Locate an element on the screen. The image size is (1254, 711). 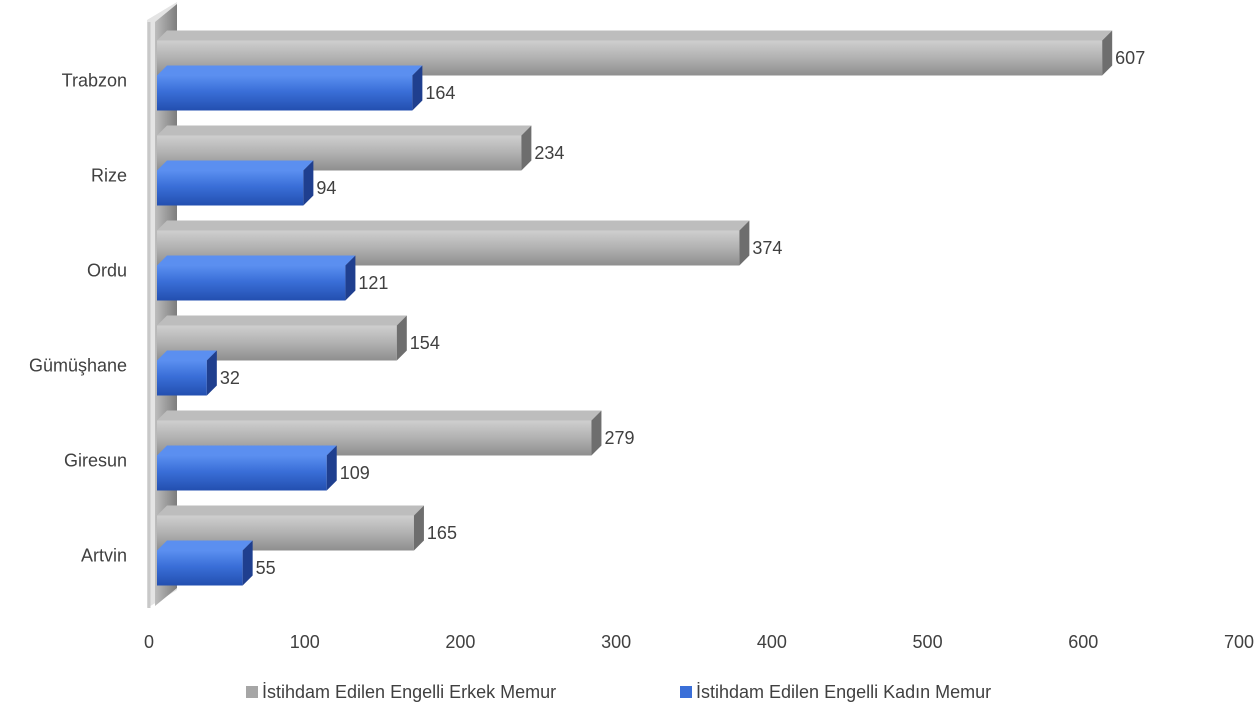
data-label-gumushane-erkek: 154 is located at coordinates (425, 343).